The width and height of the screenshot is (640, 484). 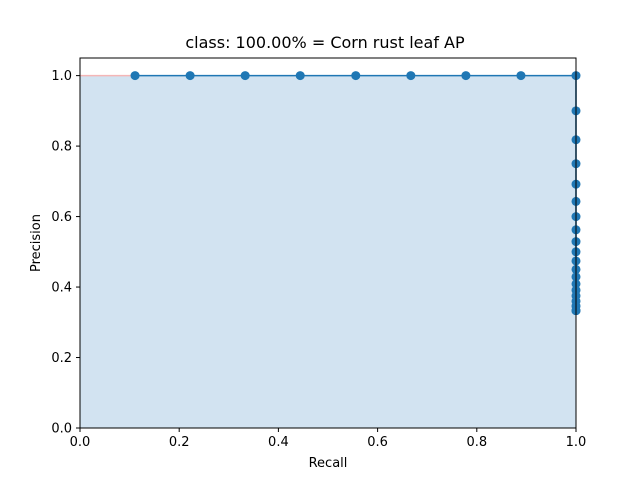 I want to click on x-tick-label: 0.8, so click(x=476, y=442).